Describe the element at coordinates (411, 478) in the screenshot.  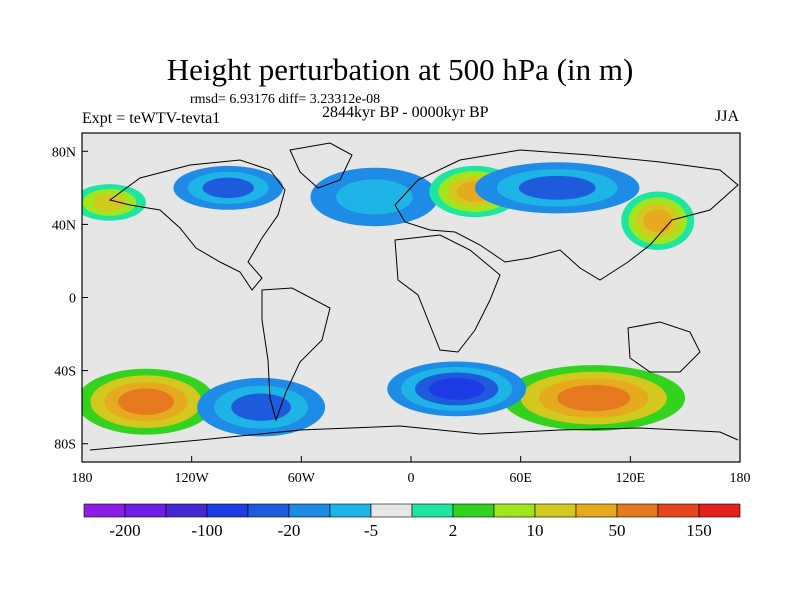
I see `lon-tick-label: 0` at that location.